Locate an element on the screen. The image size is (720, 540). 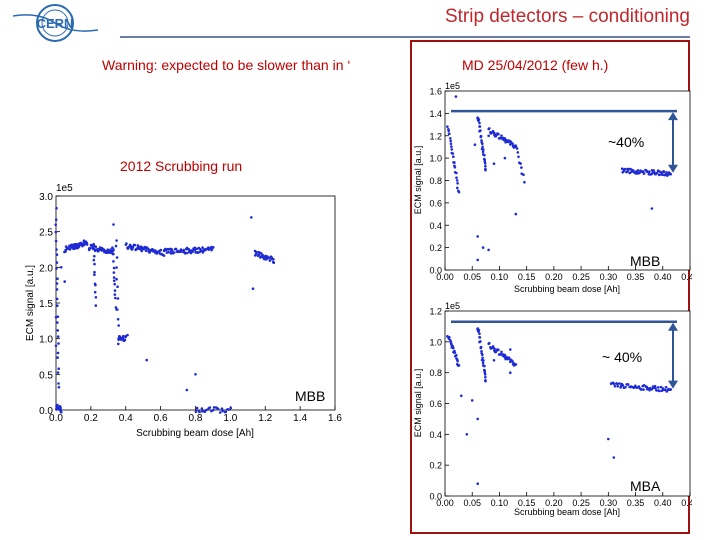
x-tick-label: 0.45 is located at coordinates (686, 277).